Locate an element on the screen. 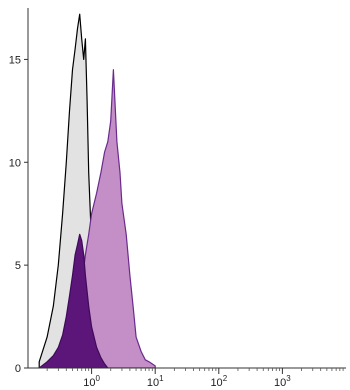 The height and width of the screenshot is (390, 350). y-axis: 0 5 10 15 is located at coordinates (18, 214).